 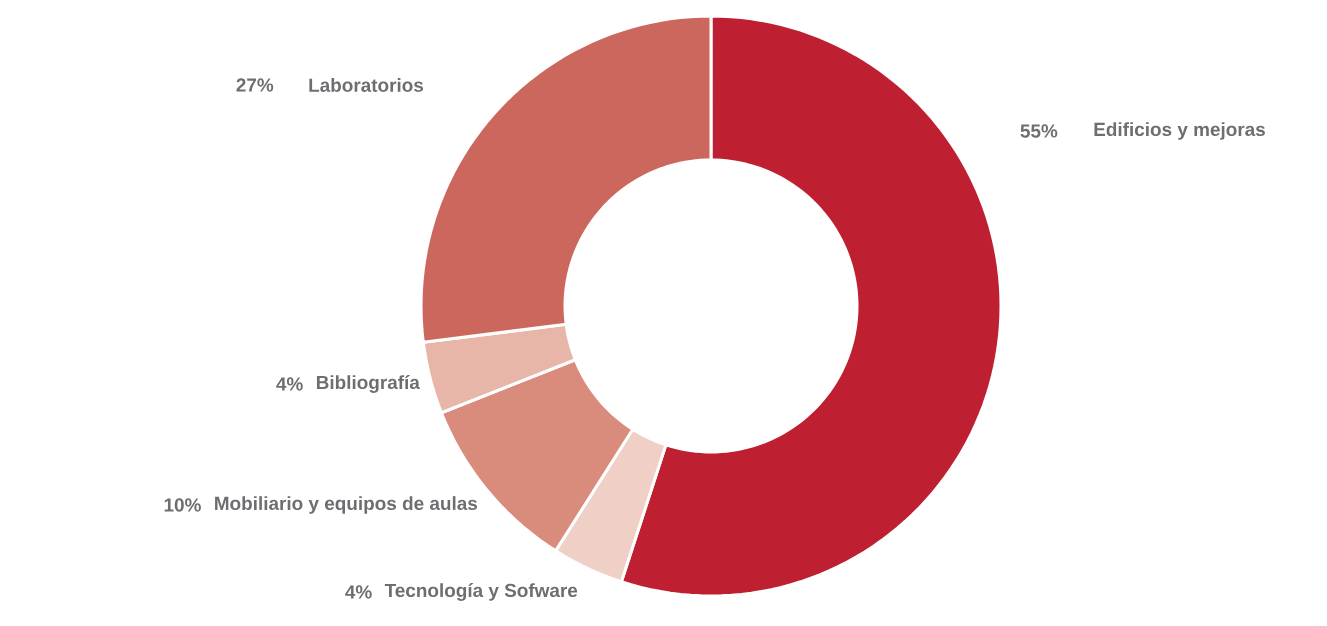 What do you see at coordinates (1039, 131) in the screenshot?
I see `data-label: 55%` at bounding box center [1039, 131].